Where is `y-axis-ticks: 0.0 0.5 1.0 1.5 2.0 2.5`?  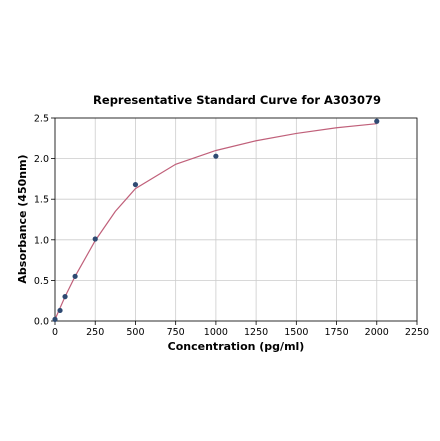 y-axis-ticks: 0.0 0.5 1.0 1.5 2.0 2.5 is located at coordinates (44, 221).